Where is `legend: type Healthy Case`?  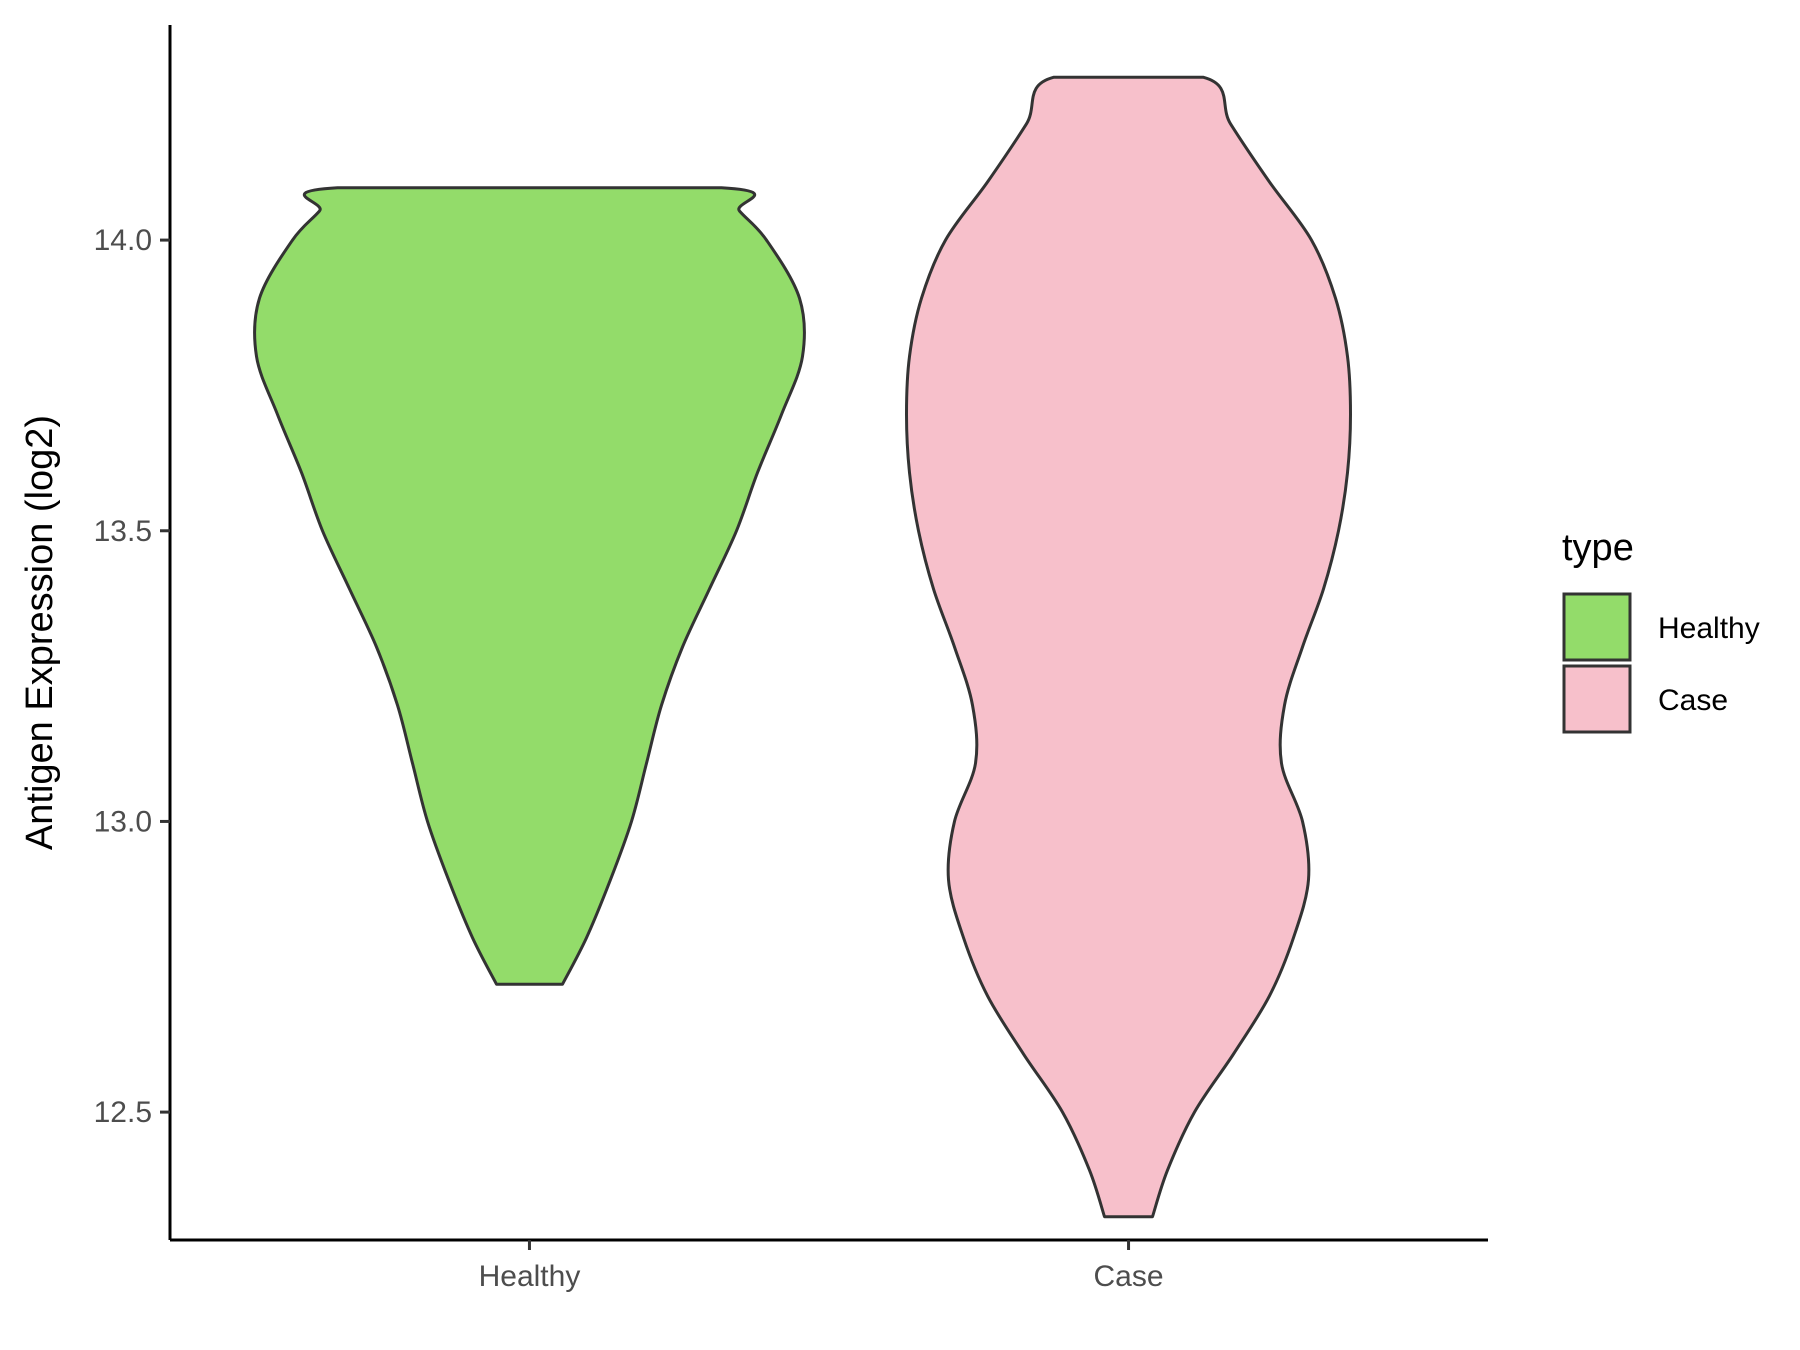
legend: type Healthy Case is located at coordinates (1661, 630).